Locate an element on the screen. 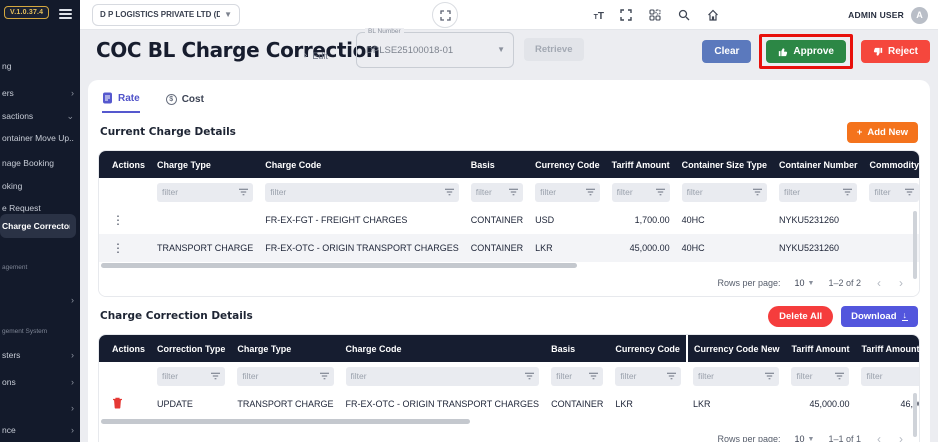 This screenshot has height=442, width=938. annotation-highlight-box: Approve is located at coordinates (806, 51).